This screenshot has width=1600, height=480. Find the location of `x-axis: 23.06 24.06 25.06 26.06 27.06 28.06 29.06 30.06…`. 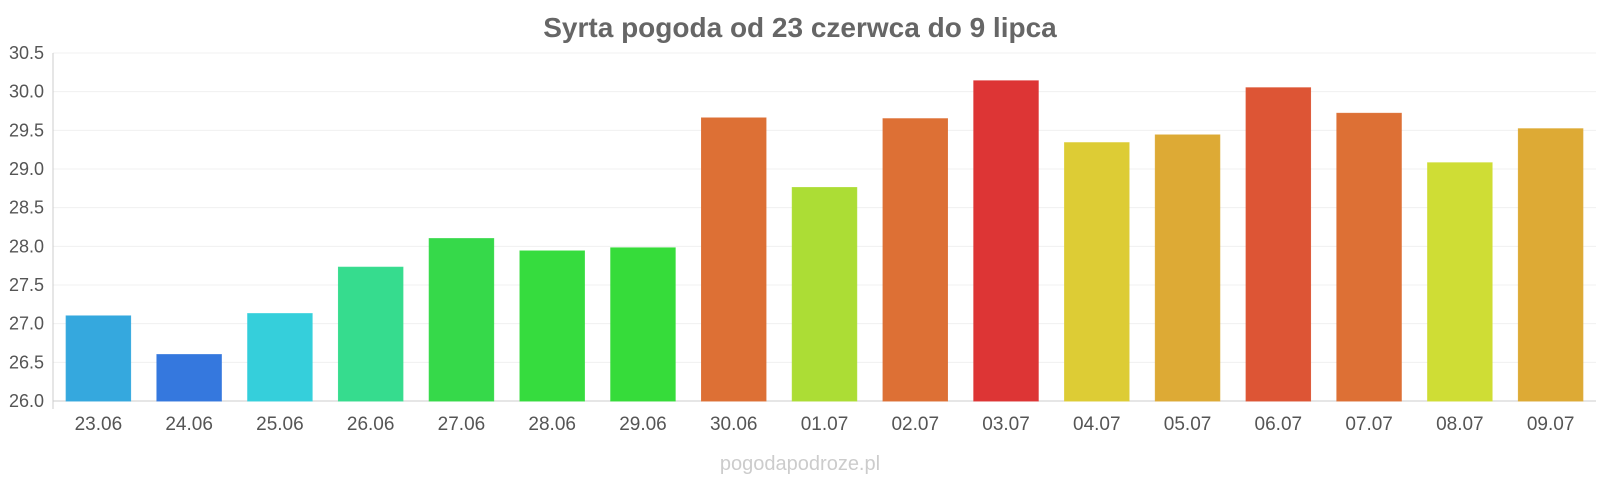

x-axis: 23.06 24.06 25.06 26.06 27.06 28.06 29.06 30.06… is located at coordinates (825, 424).